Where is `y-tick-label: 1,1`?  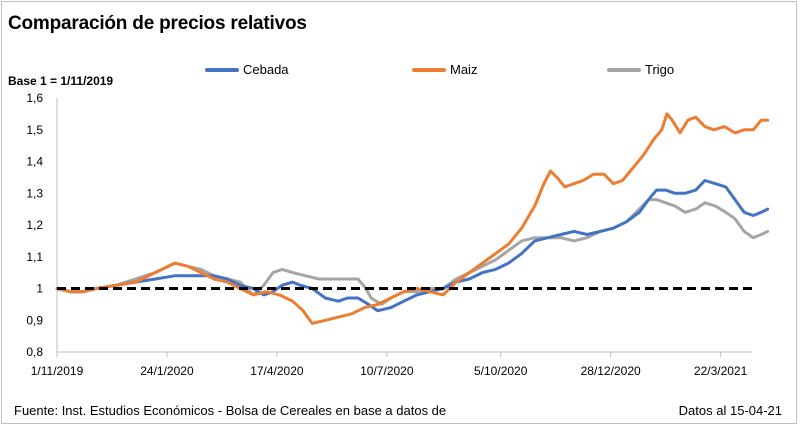 y-tick-label: 1,1 is located at coordinates (34, 257).